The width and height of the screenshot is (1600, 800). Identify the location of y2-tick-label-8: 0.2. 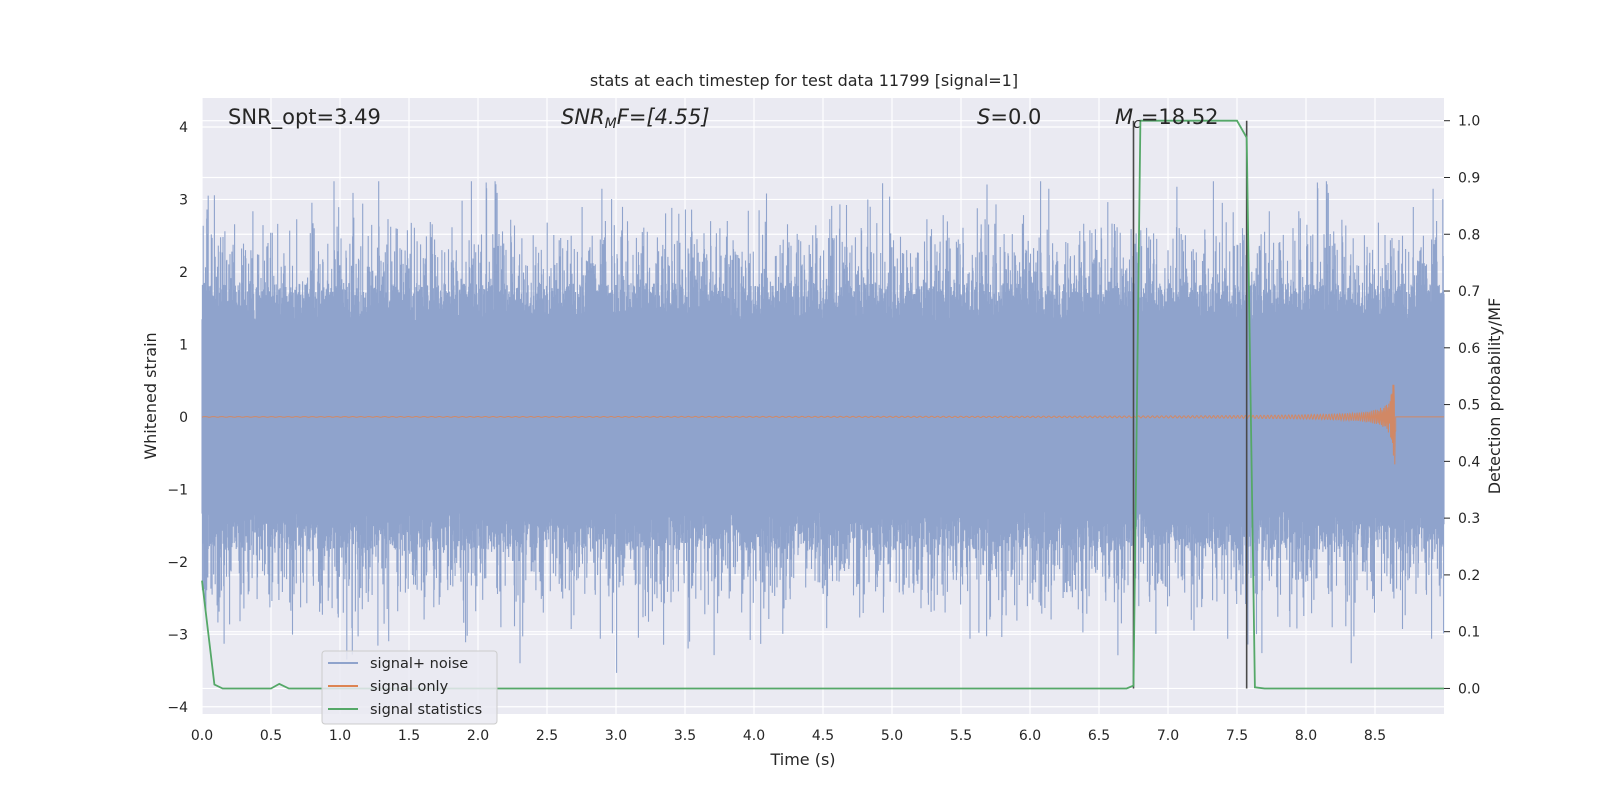
(1469, 576).